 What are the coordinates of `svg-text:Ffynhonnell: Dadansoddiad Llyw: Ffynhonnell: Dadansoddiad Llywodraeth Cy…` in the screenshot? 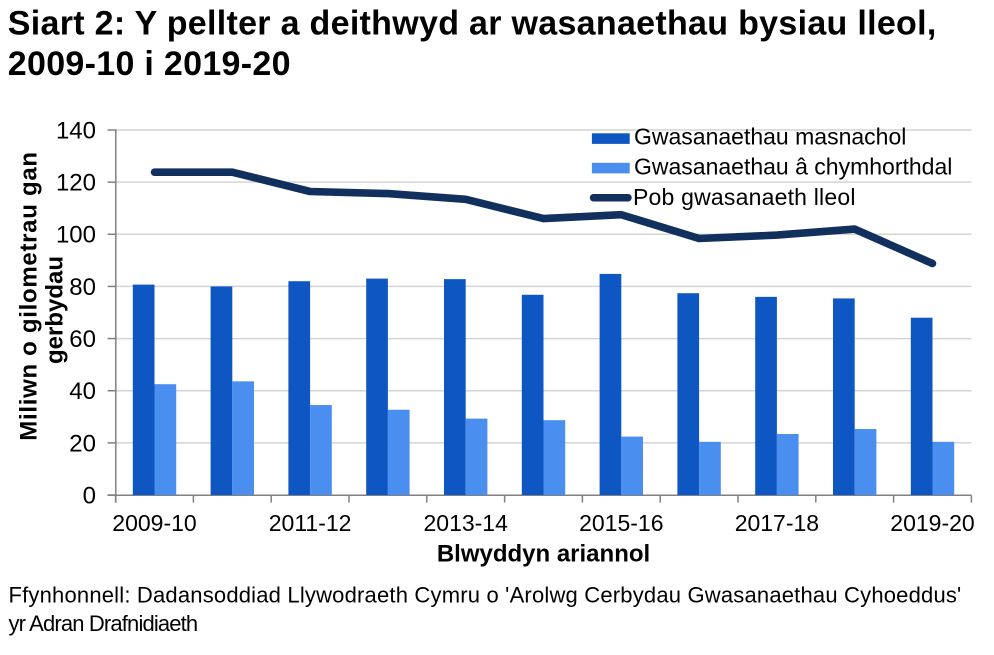 It's located at (485, 594).